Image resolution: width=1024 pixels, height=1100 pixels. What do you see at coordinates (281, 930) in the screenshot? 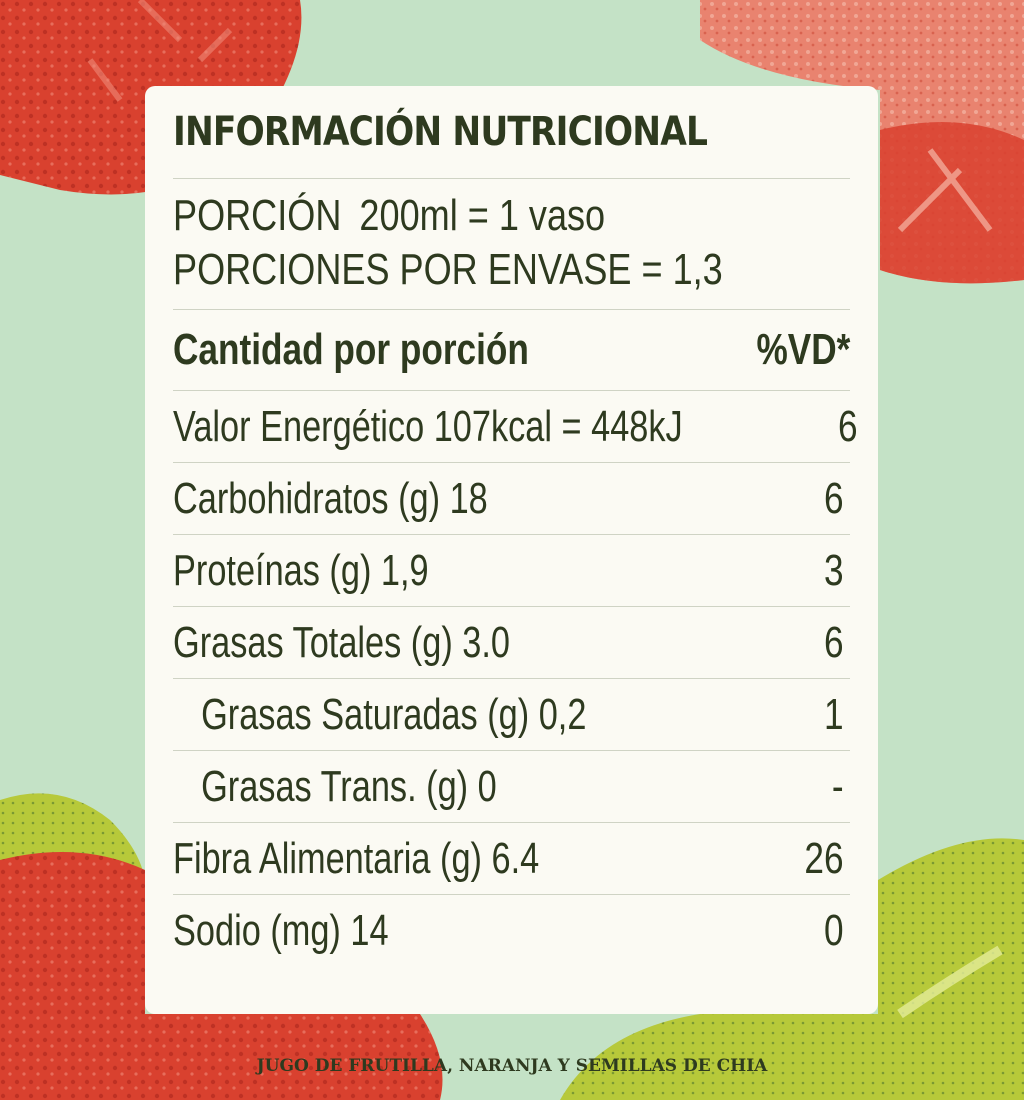
I see `nutrient-name: Sodio (mg) 14` at bounding box center [281, 930].